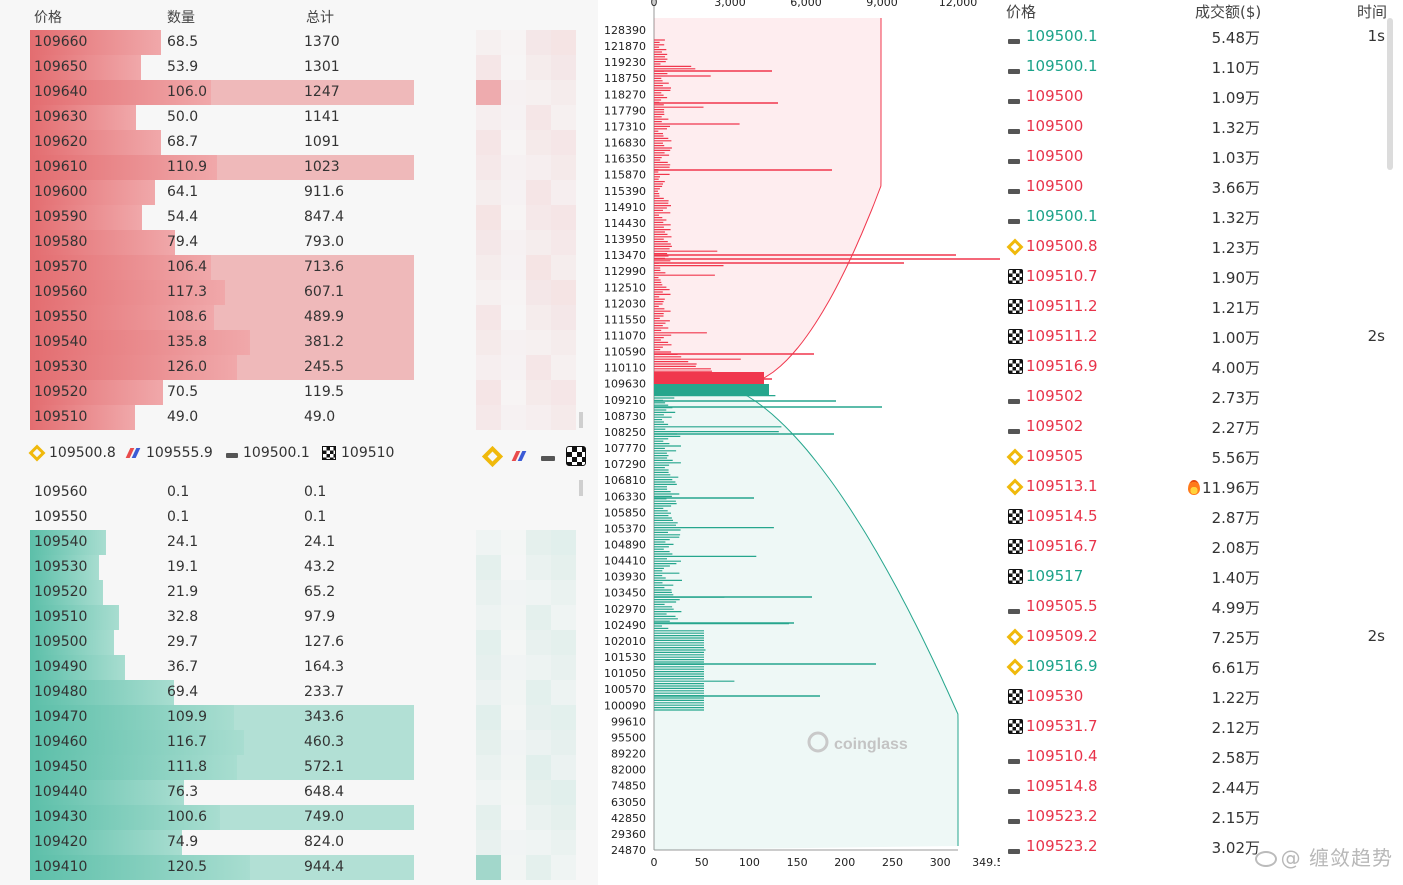 This screenshot has width=1403, height=885. What do you see at coordinates (61, 92) in the screenshot?
I see `row-price: 109640` at bounding box center [61, 92].